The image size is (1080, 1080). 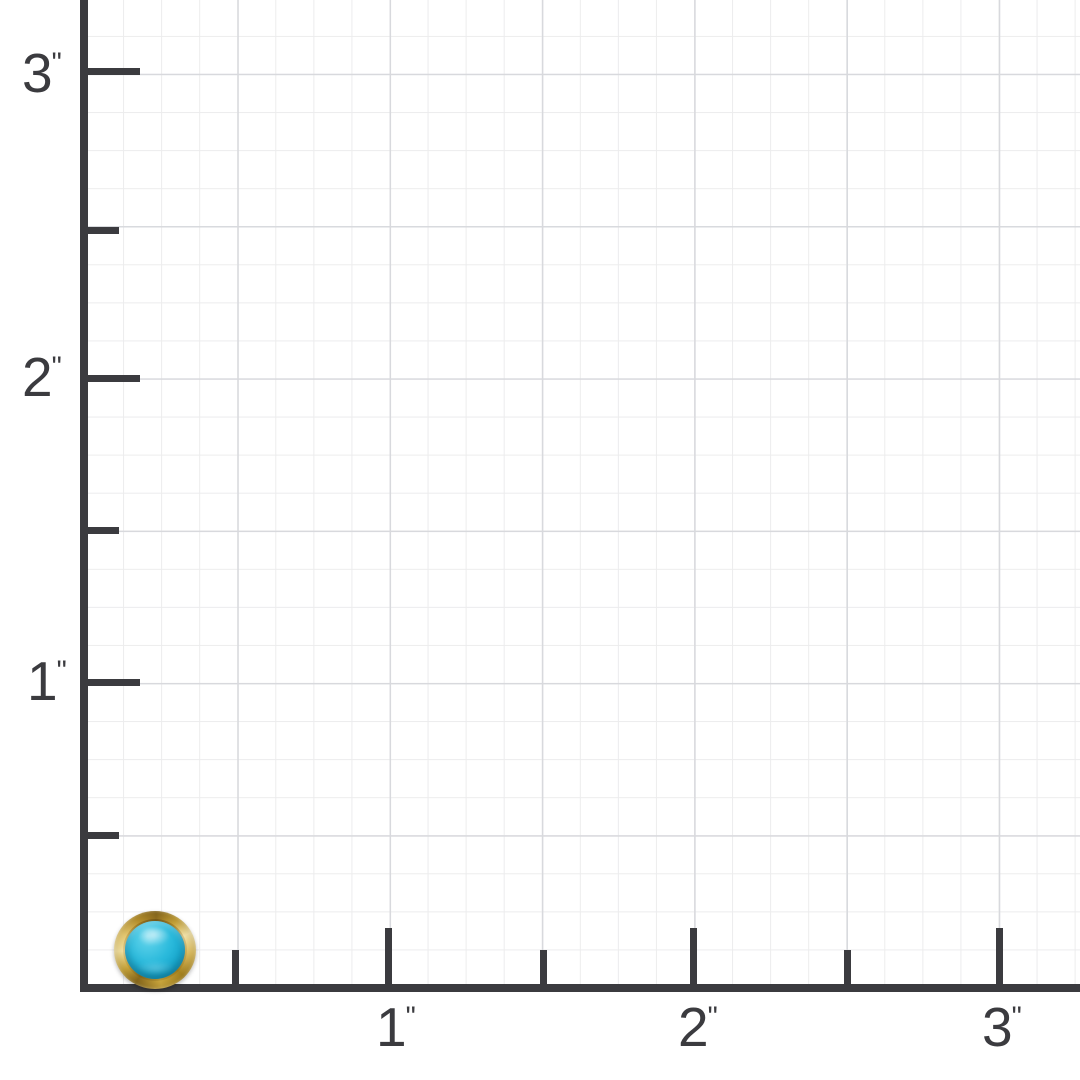 What do you see at coordinates (42, 377) in the screenshot?
I see `y-axis-label-2: 2"` at bounding box center [42, 377].